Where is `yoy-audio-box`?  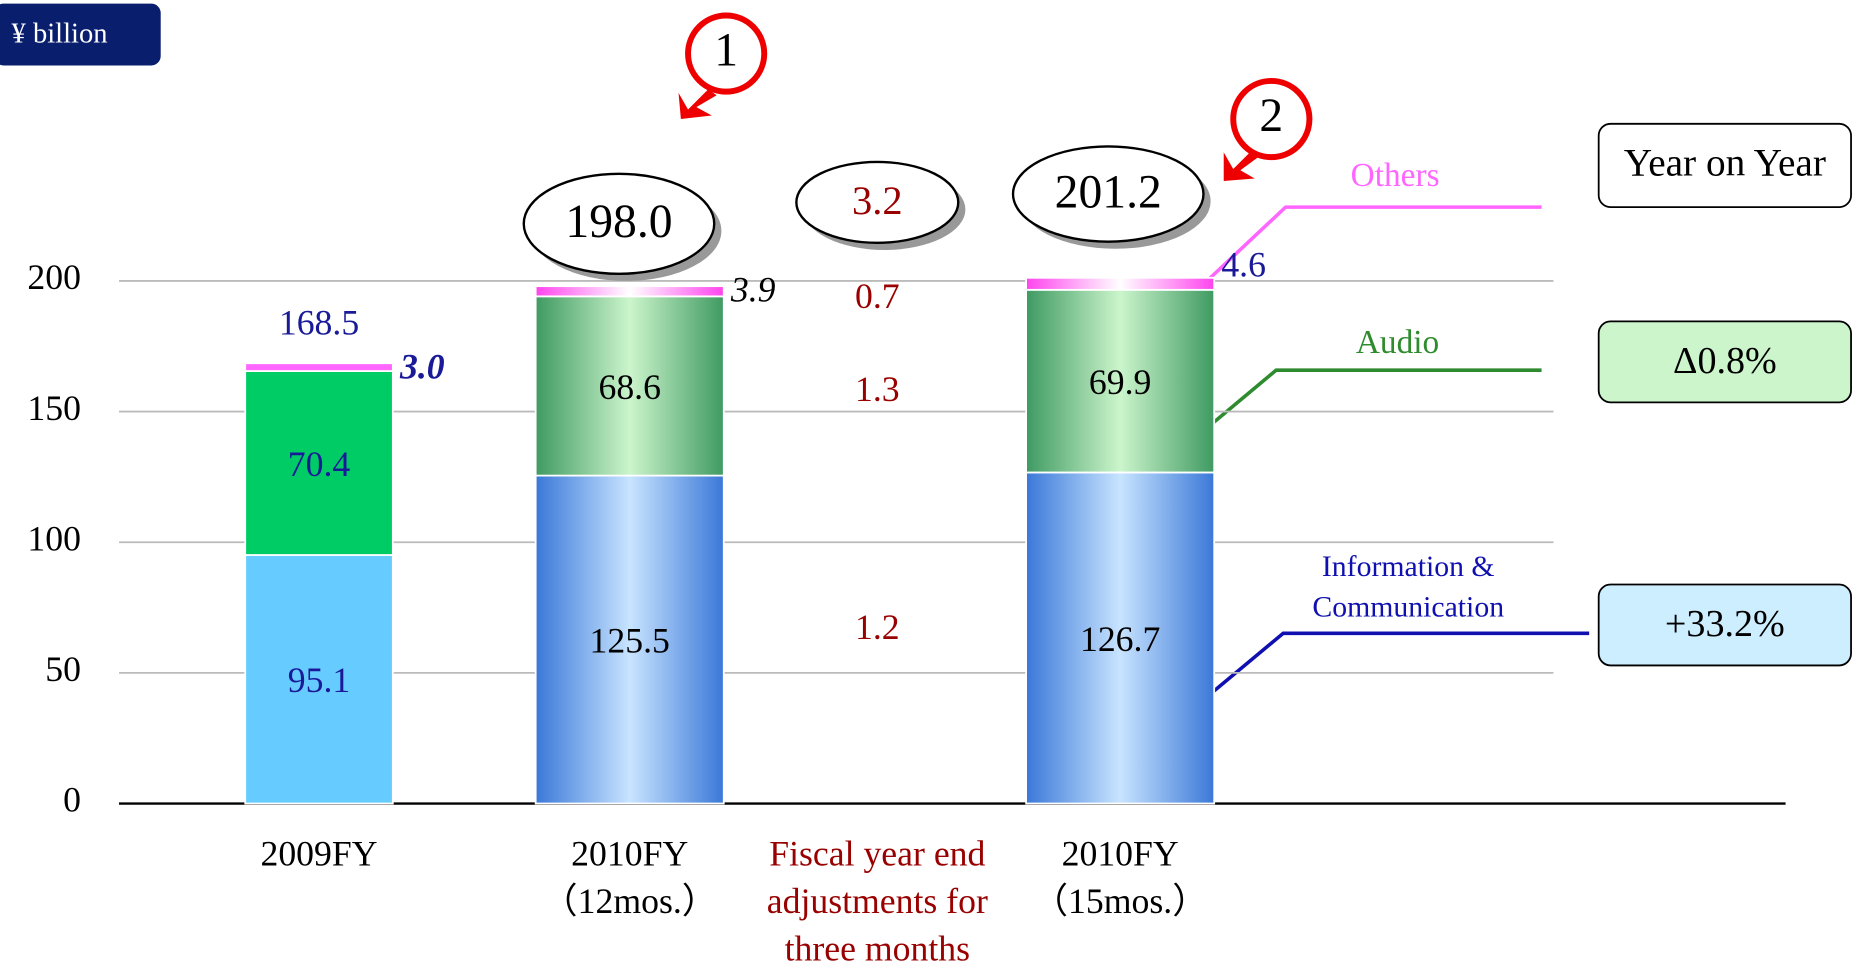 yoy-audio-box is located at coordinates (1724, 362).